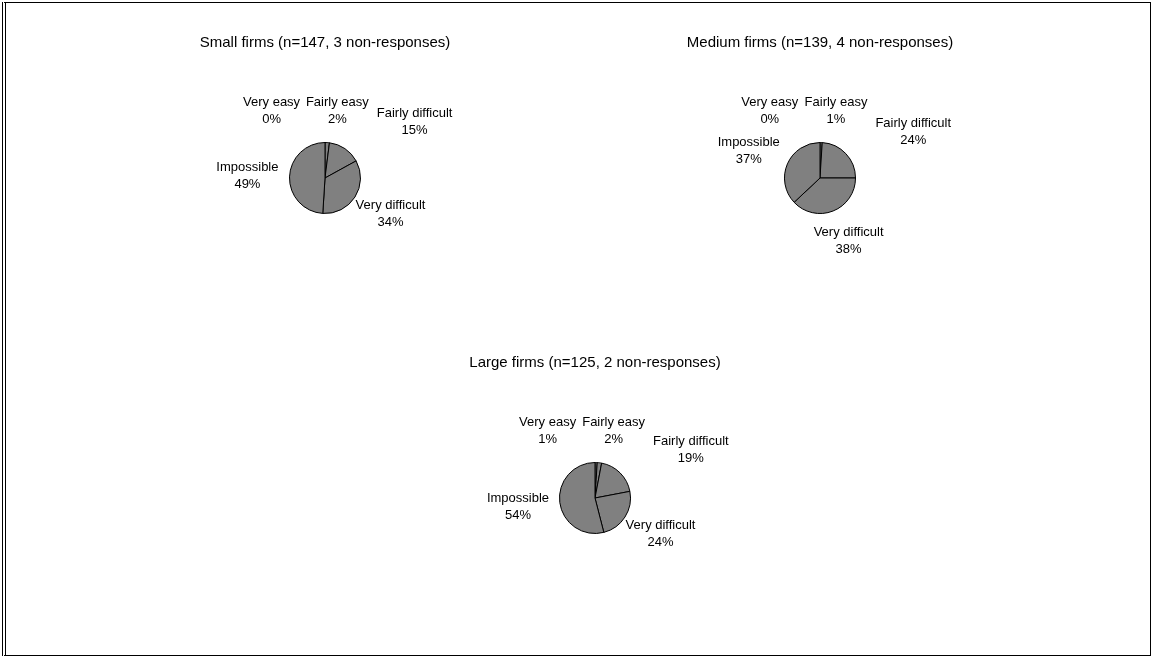  I want to click on chart-title: Small firms (n=147, 3 non-responses), so click(325, 42).